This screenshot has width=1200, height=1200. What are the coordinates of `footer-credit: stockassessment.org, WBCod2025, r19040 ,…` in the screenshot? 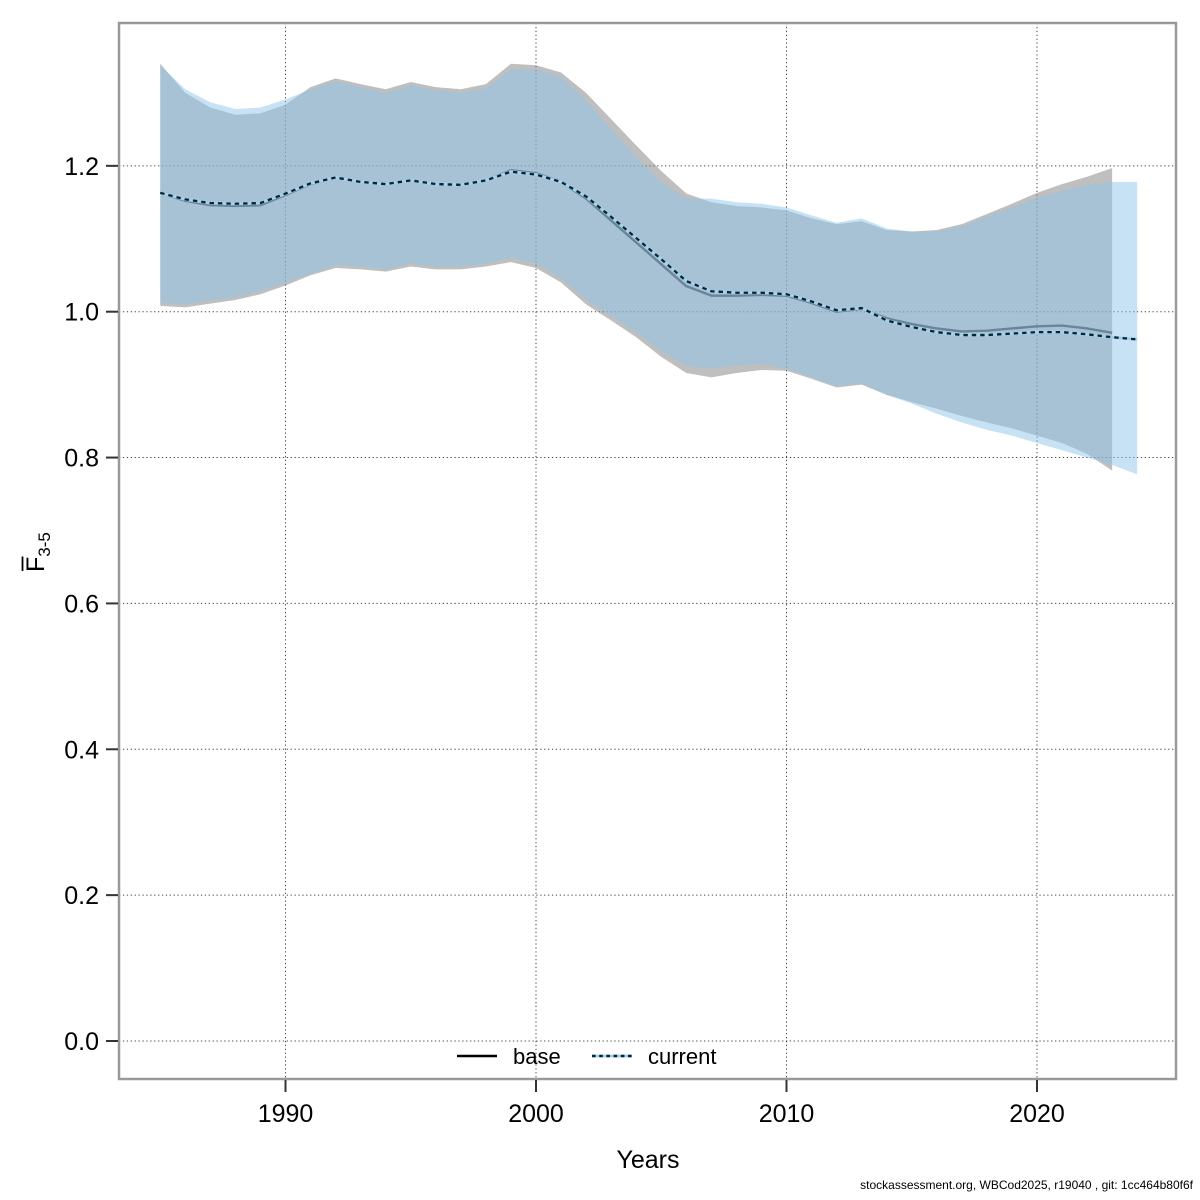 It's located at (1027, 1185).